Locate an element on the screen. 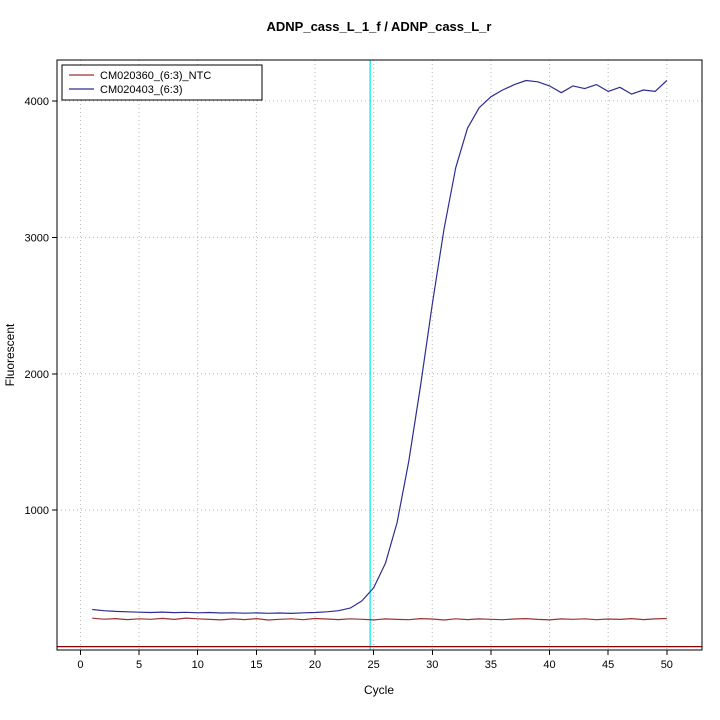  y-tick-label: 2000 is located at coordinates (37, 375).